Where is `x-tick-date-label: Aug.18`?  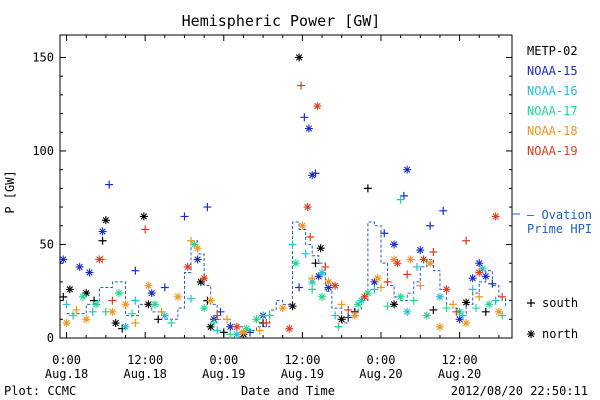
x-tick-date-label: Aug.18 is located at coordinates (144, 374).